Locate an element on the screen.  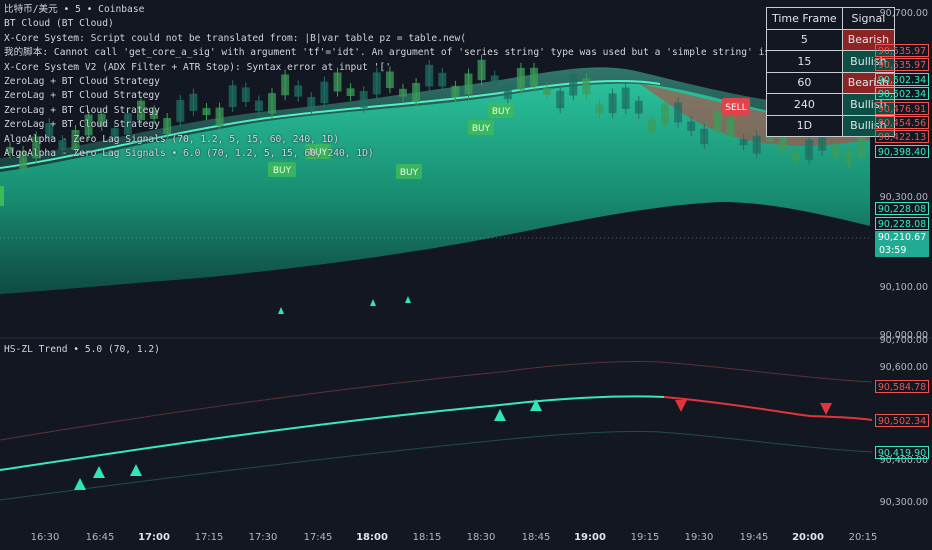
pane2-title: HS-ZL Trend • 5.0 (70, 1.2) is located at coordinates (82, 349).